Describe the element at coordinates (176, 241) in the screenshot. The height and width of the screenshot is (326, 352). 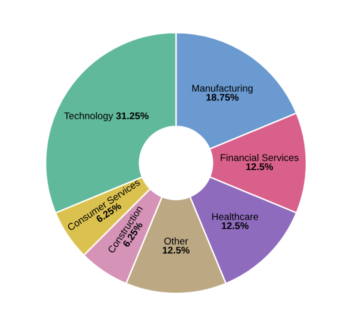
I see `slice-label: Other` at that location.